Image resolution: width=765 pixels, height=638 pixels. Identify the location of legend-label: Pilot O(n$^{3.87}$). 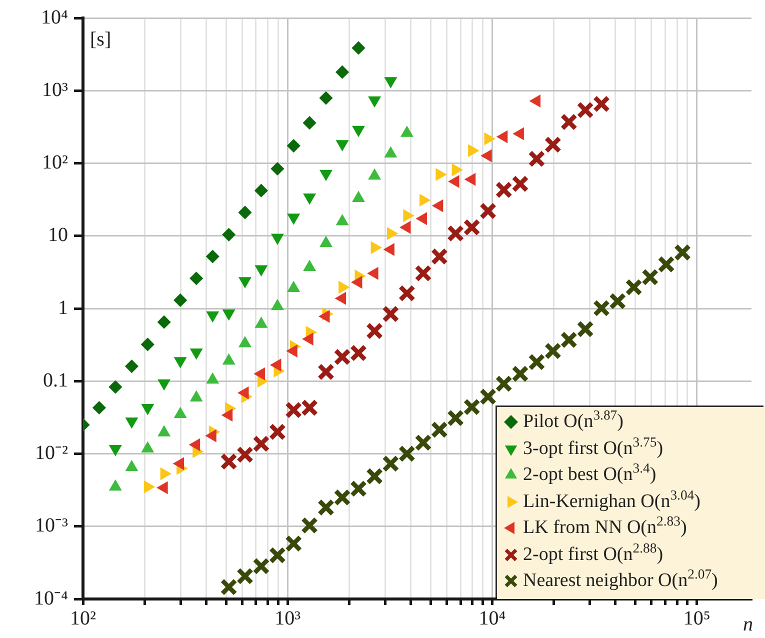
(573, 421).